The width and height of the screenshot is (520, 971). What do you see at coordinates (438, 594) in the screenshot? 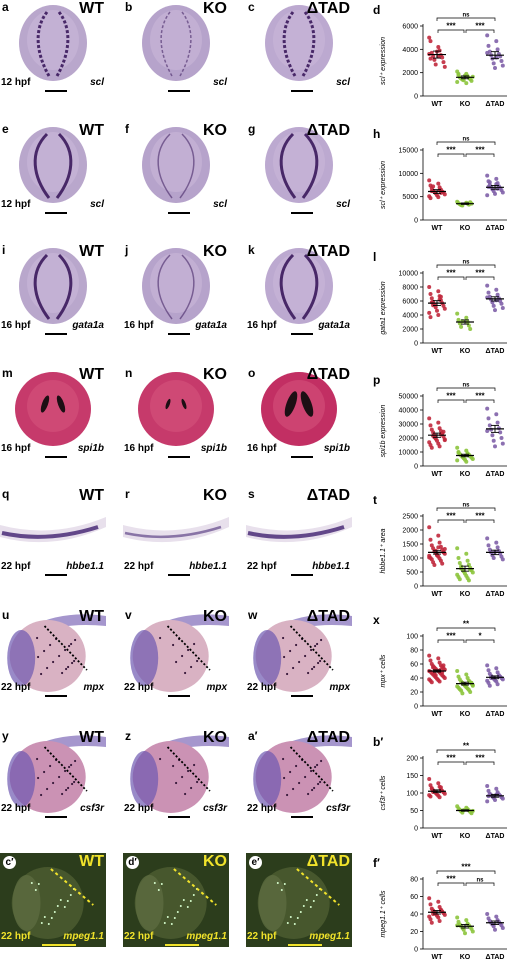
I see `x-tick-label: WT` at bounding box center [438, 594].